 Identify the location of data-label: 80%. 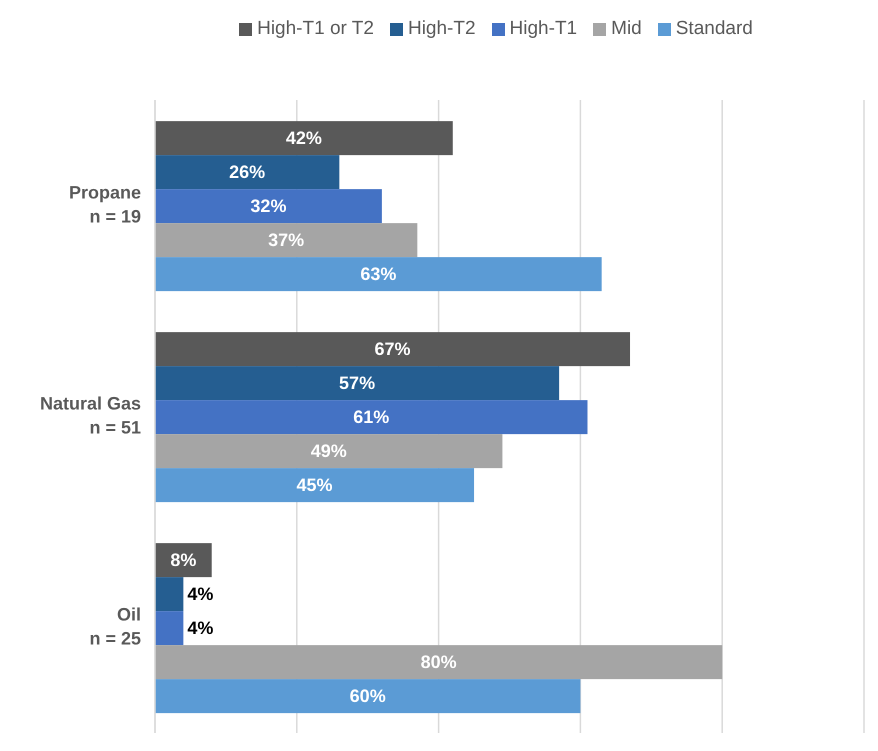
(438, 662).